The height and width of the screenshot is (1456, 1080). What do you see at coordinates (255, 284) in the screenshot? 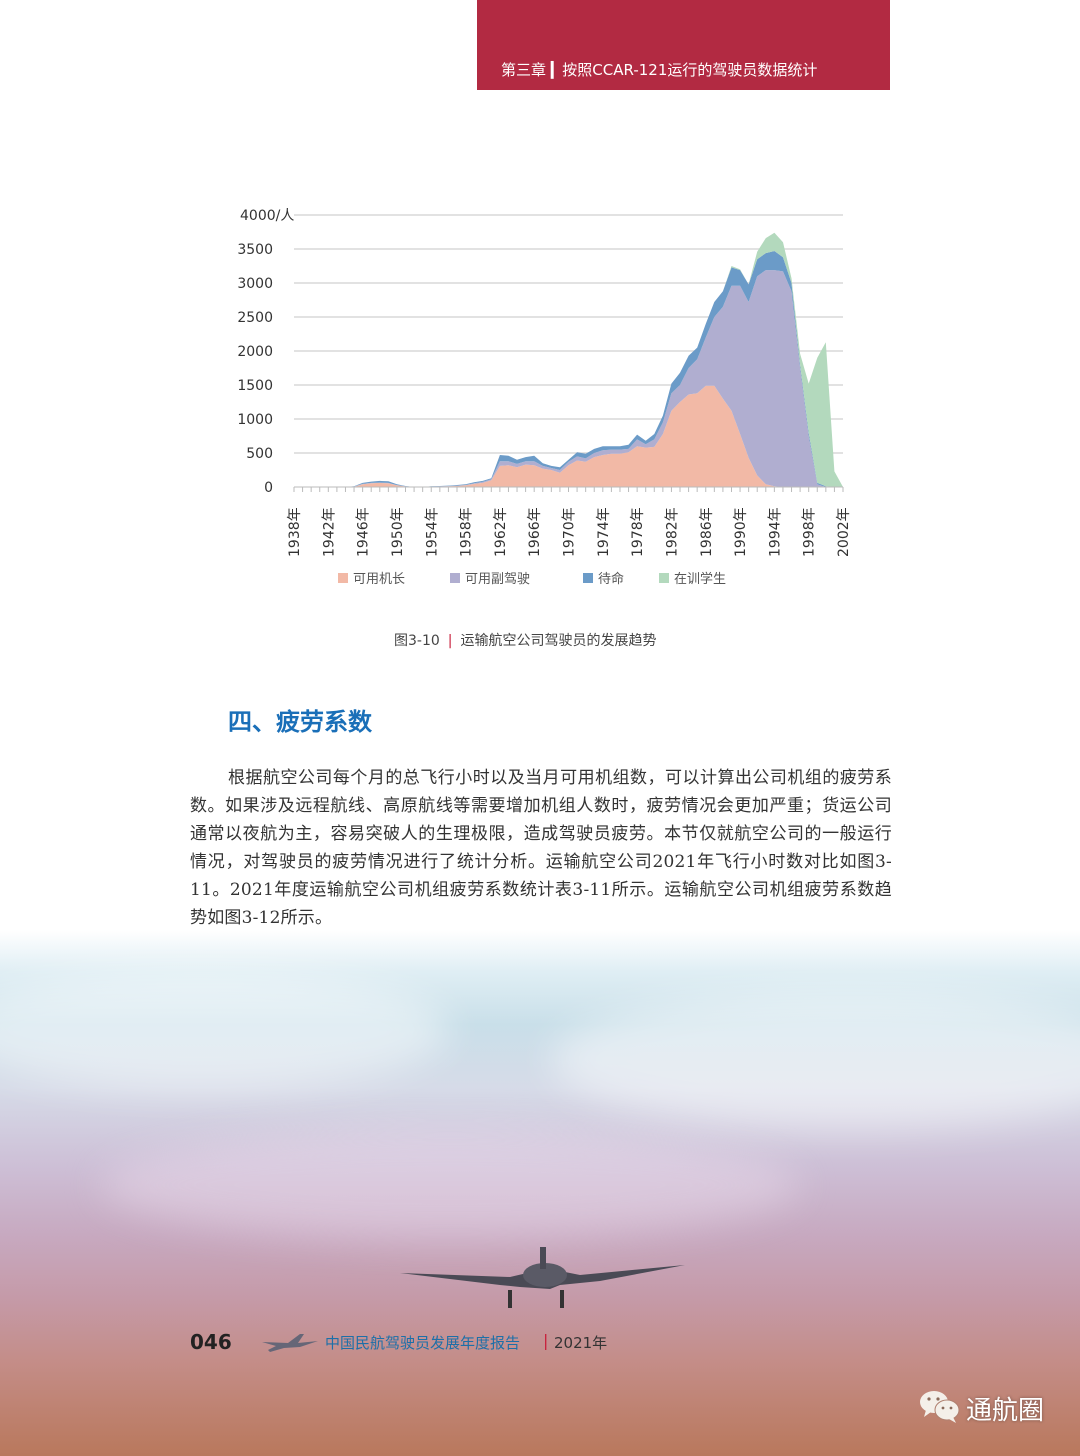
I see `y-tick-label: 3000` at bounding box center [255, 284].